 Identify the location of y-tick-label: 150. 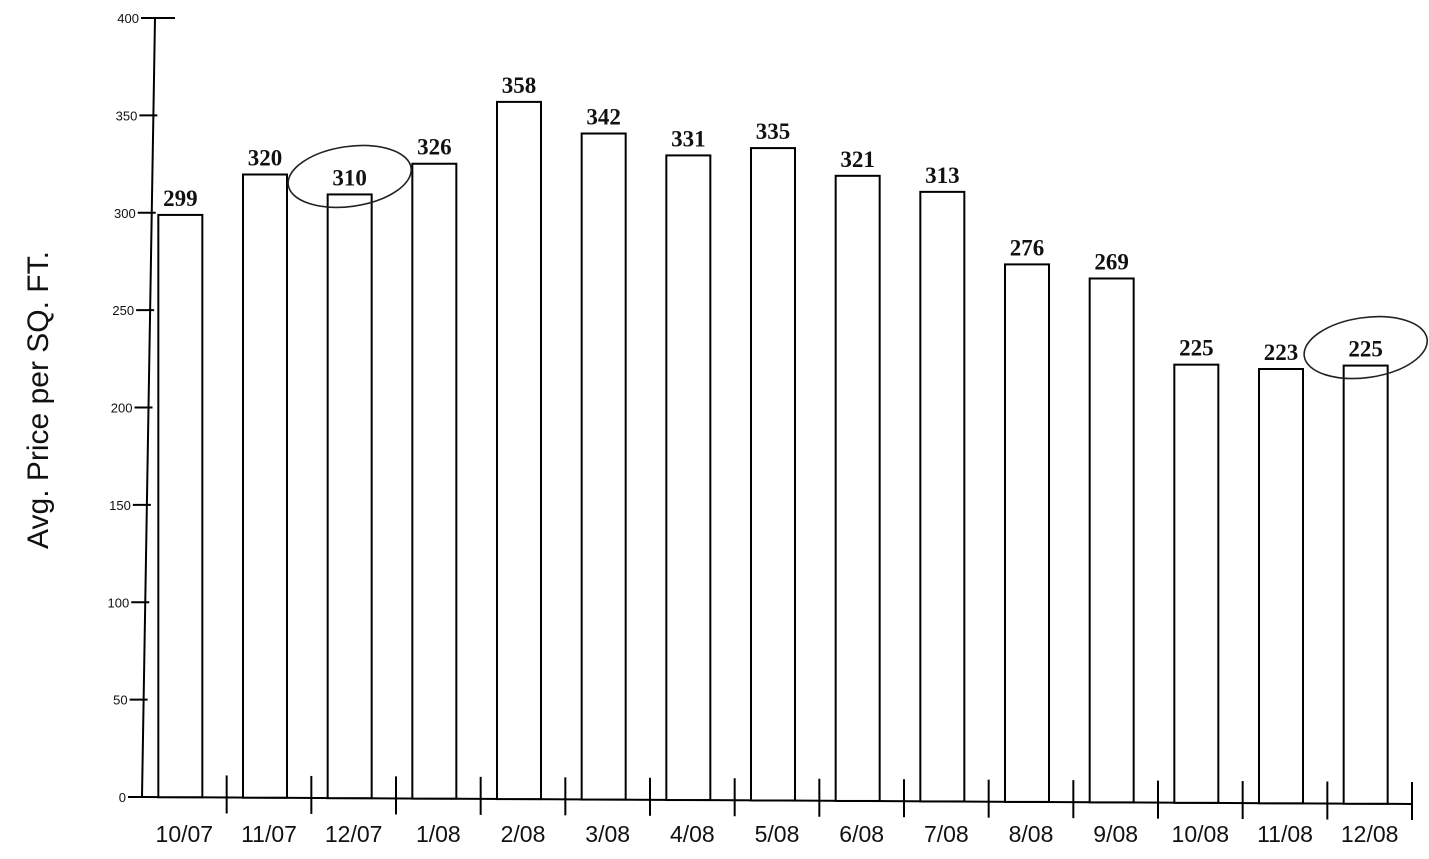
(120, 505).